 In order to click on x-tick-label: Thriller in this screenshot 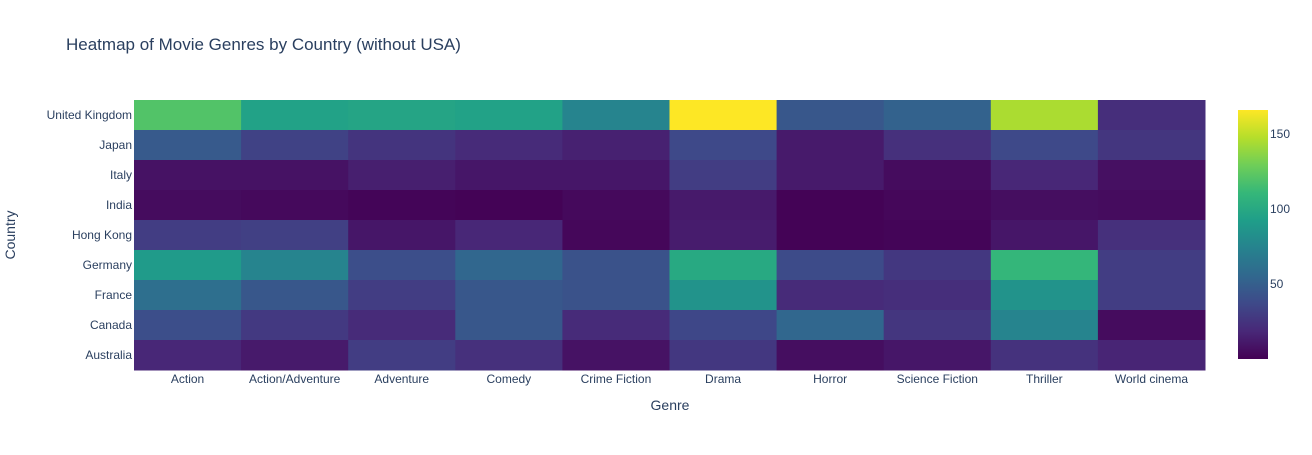, I will do `click(1044, 379)`.